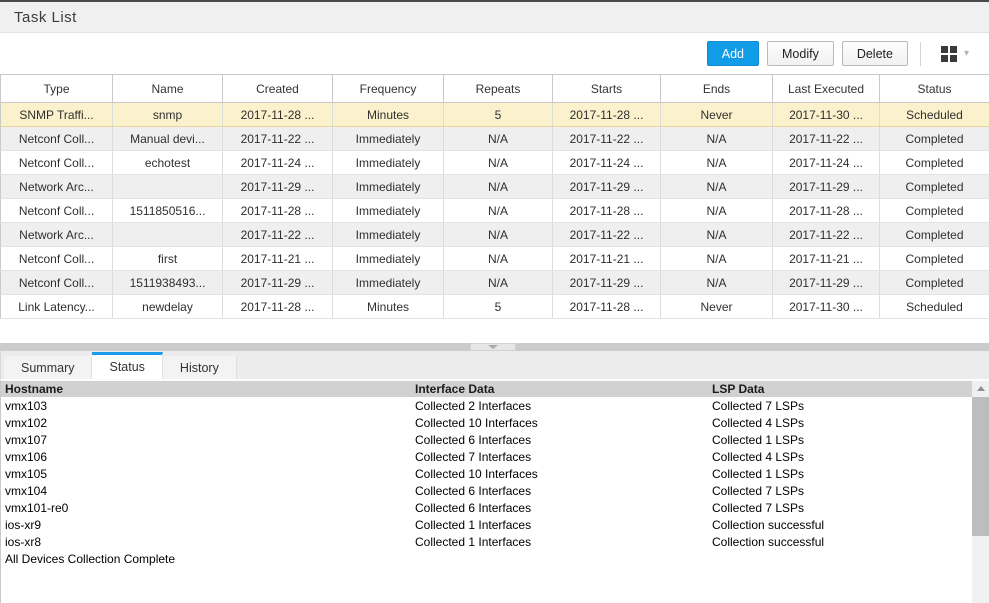 The width and height of the screenshot is (989, 603). What do you see at coordinates (167, 88) in the screenshot?
I see `column-header: Name` at bounding box center [167, 88].